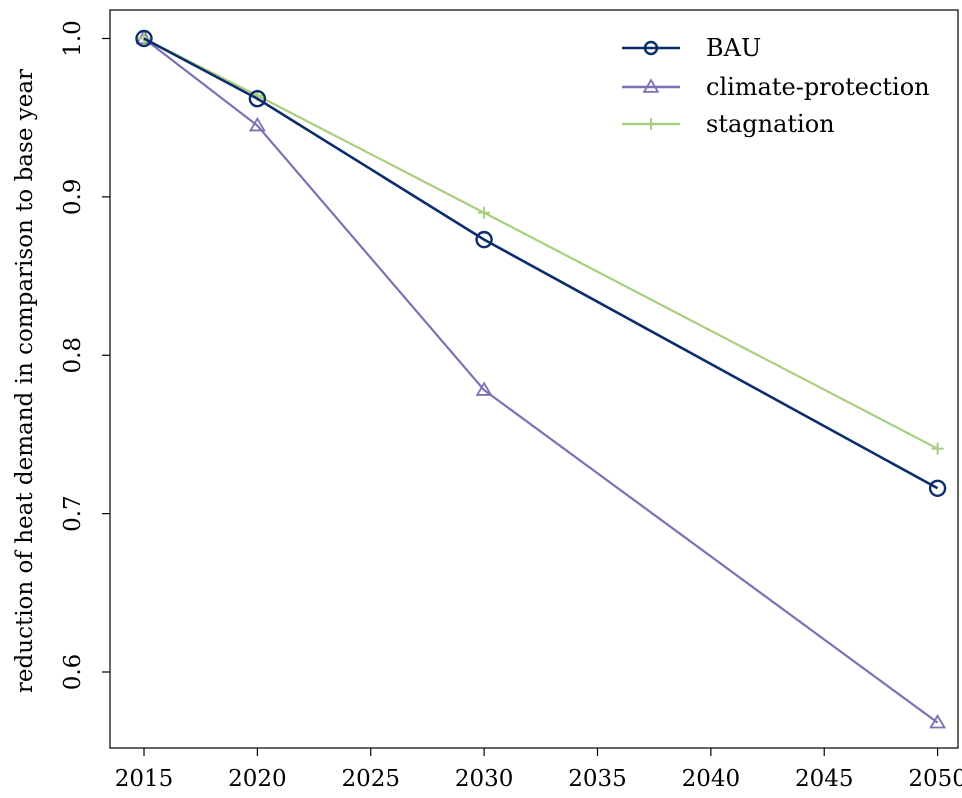 The width and height of the screenshot is (962, 798). What do you see at coordinates (824, 779) in the screenshot?
I see `x-tick-label: 2045` at bounding box center [824, 779].